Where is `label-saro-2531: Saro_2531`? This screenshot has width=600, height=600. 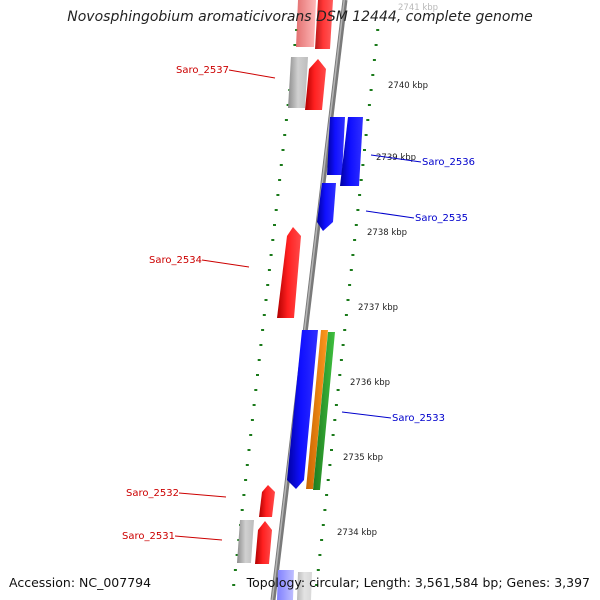 label-saro-2531: Saro_2531 is located at coordinates (148, 536).